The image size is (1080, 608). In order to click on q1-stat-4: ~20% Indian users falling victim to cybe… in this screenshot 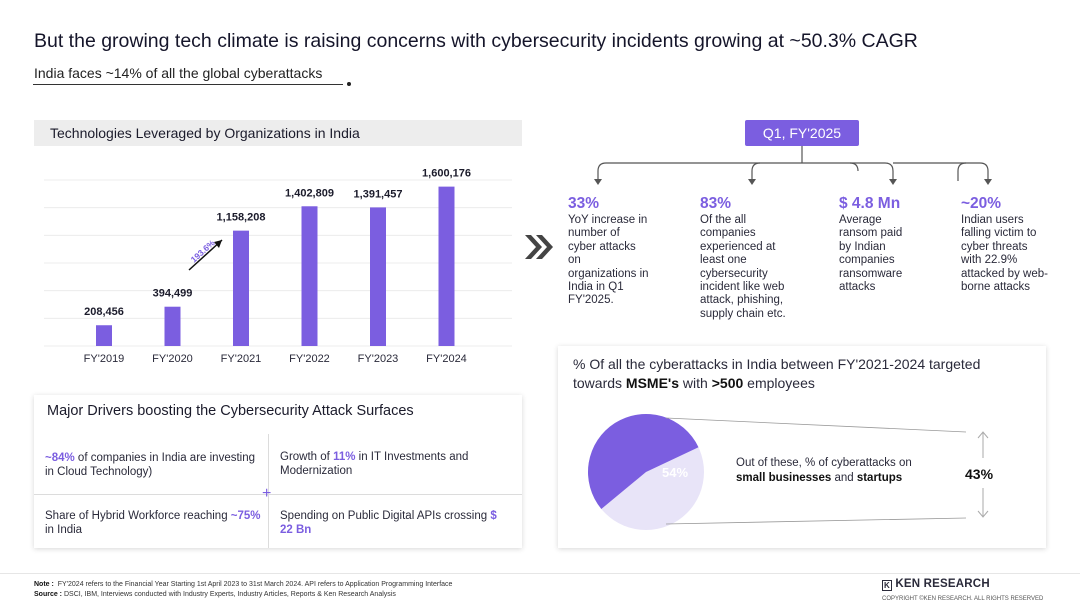, I will do `click(1020, 244)`.